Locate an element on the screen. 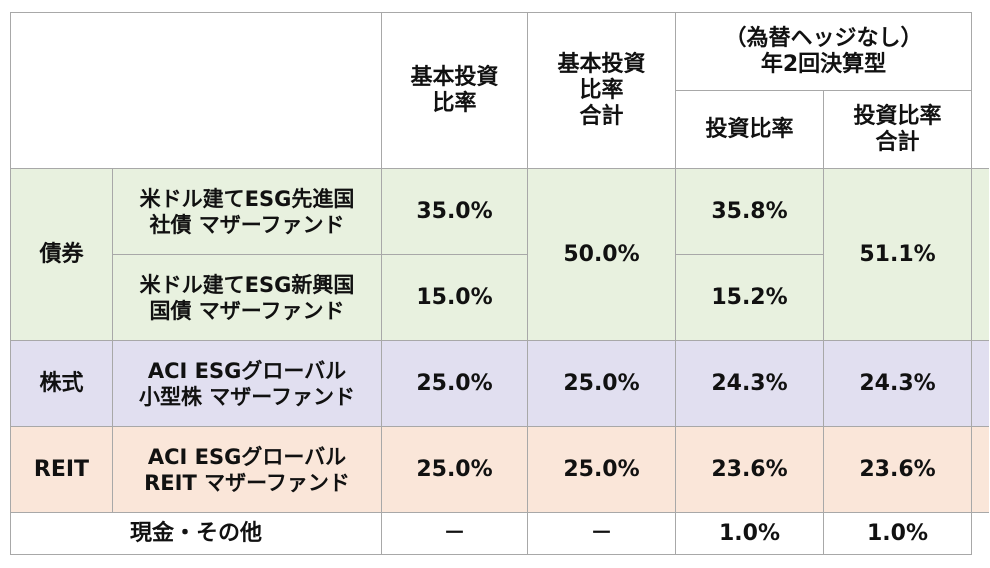 This screenshot has height=568, width=990. base-ratio-stock: 25.0% is located at coordinates (454, 383).